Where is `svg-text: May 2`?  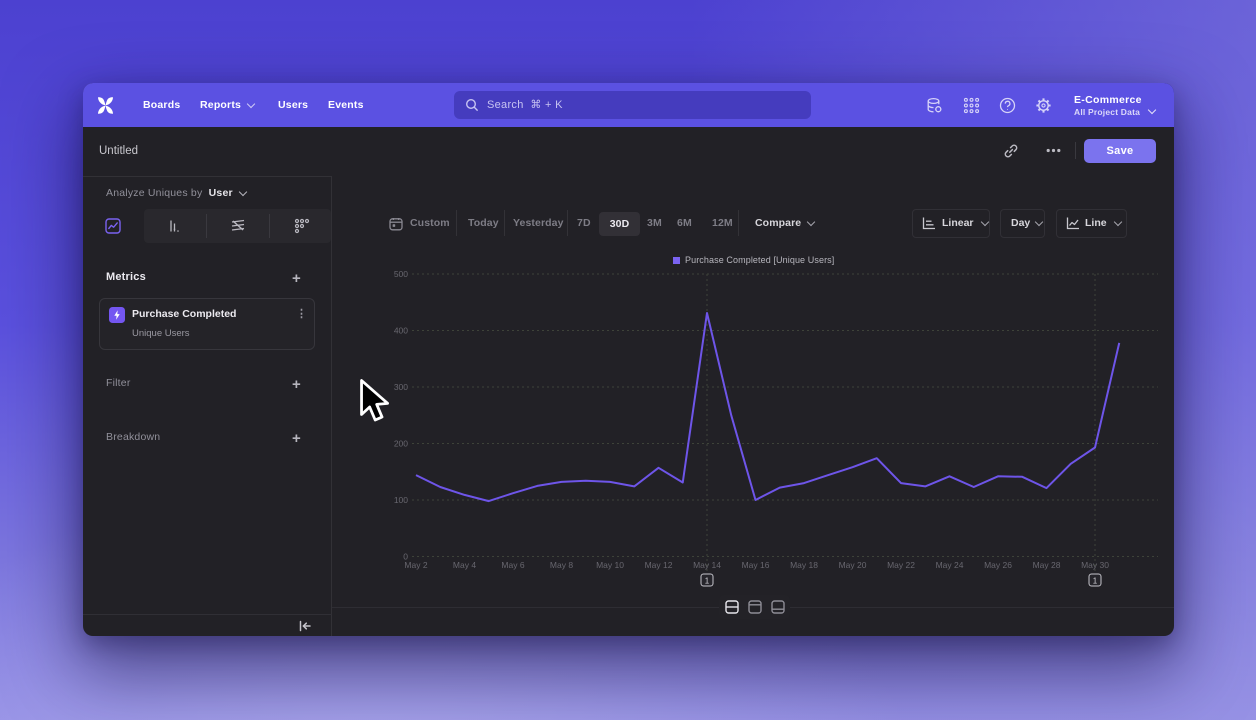 svg-text: May 2 is located at coordinates (415, 565).